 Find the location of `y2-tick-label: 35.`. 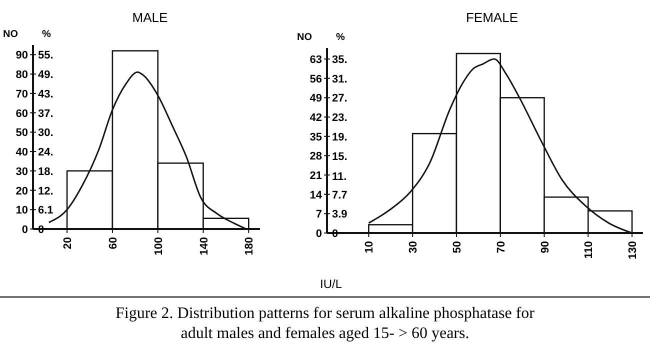

y2-tick-label: 35. is located at coordinates (340, 60).